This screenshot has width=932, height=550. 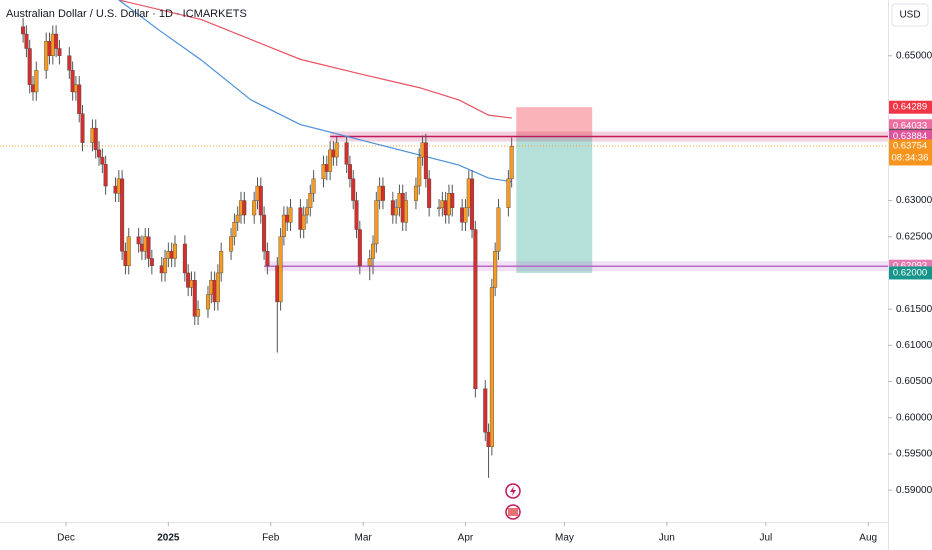 I want to click on y-tick-label: 0.65000, so click(x=914, y=55).